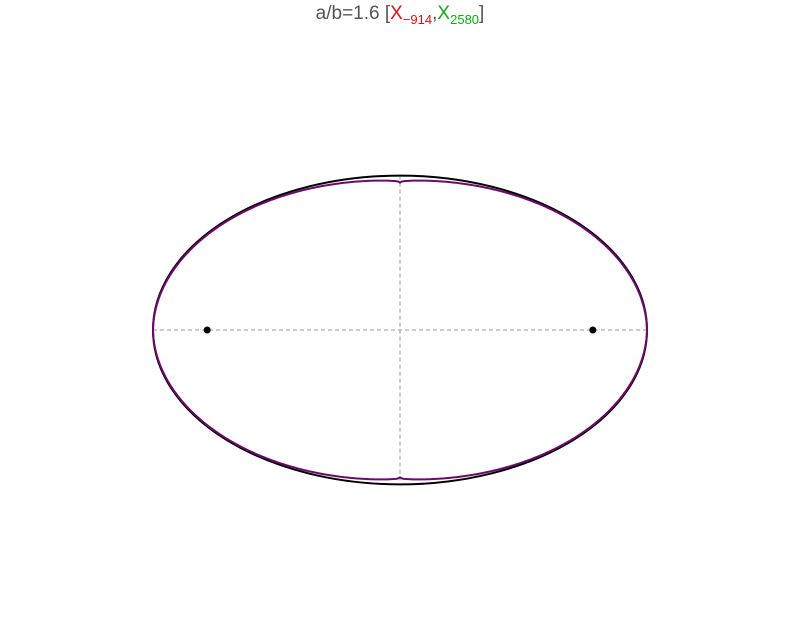 This screenshot has height=636, width=800. I want to click on title-prefix: a/b=1.6 [, so click(353, 13).